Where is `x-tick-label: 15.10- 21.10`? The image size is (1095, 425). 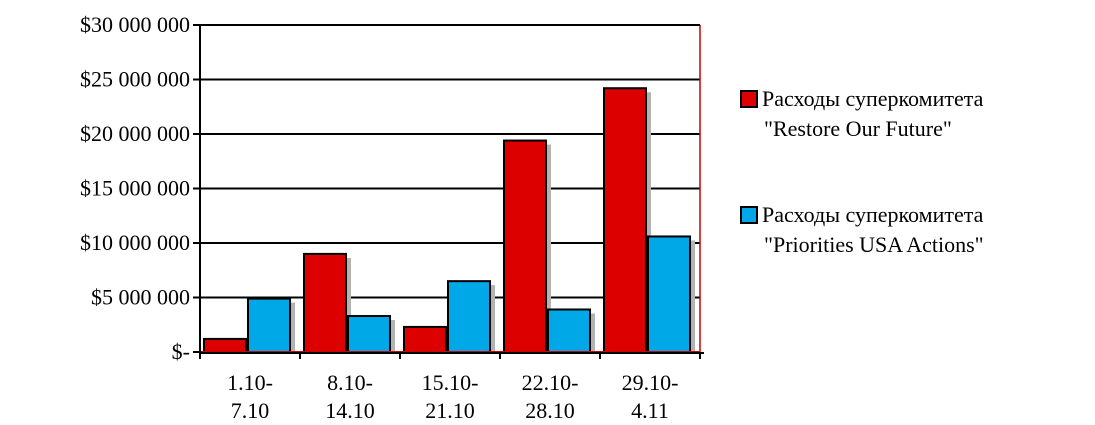
x-tick-label: 15.10- 21.10 is located at coordinates (450, 396).